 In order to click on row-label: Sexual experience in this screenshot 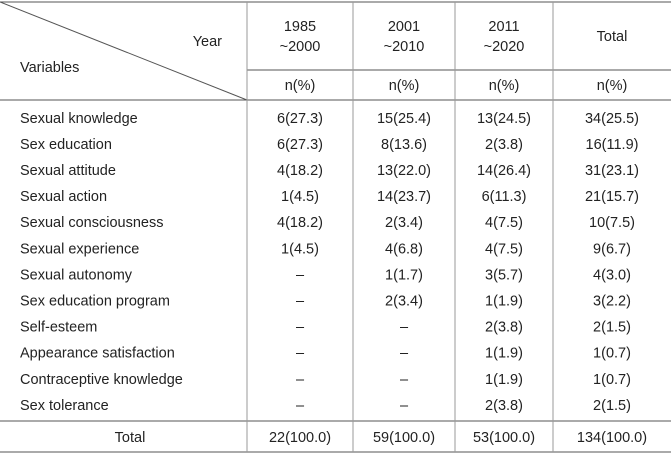, I will do `click(79, 249)`.